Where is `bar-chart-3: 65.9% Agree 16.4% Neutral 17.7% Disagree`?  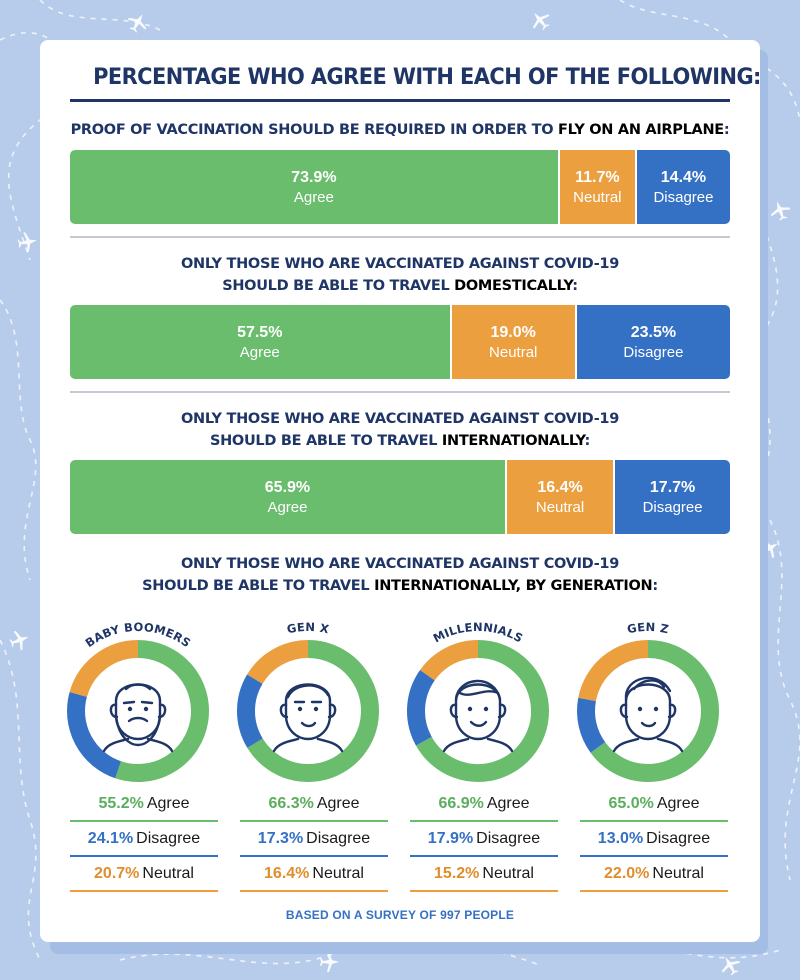 bar-chart-3: 65.9% Agree 16.4% Neutral 17.7% Disagree is located at coordinates (400, 497).